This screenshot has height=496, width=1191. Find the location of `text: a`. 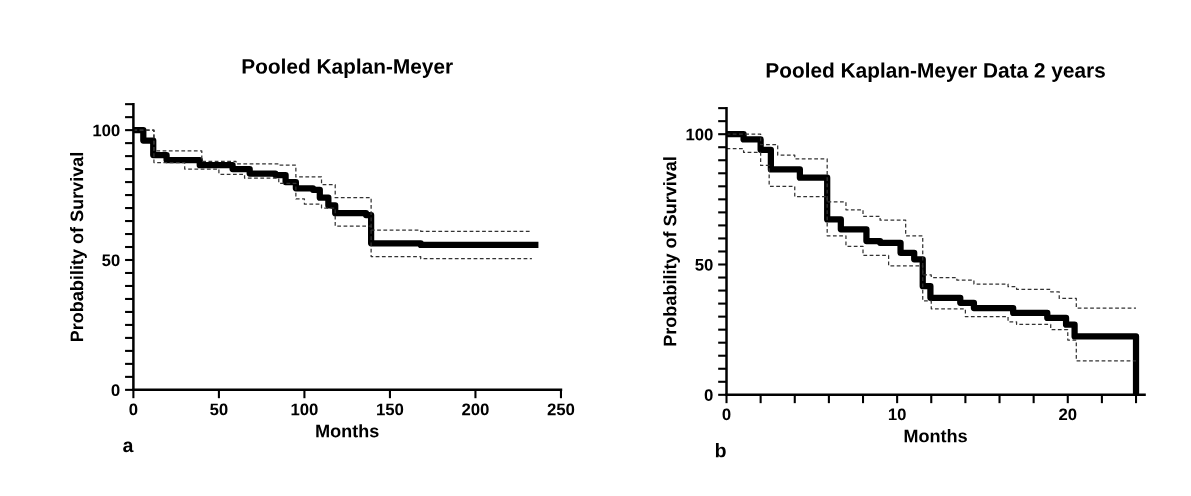

text: a is located at coordinates (128, 447).